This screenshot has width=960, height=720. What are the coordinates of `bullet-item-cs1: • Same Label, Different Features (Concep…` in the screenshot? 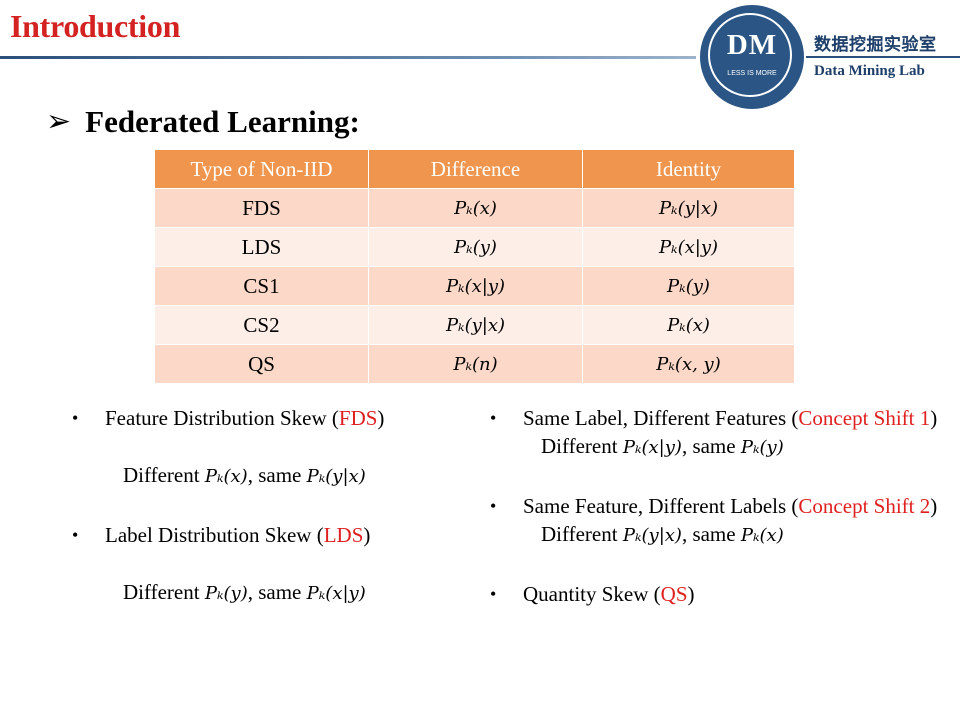 It's located at (725, 433).